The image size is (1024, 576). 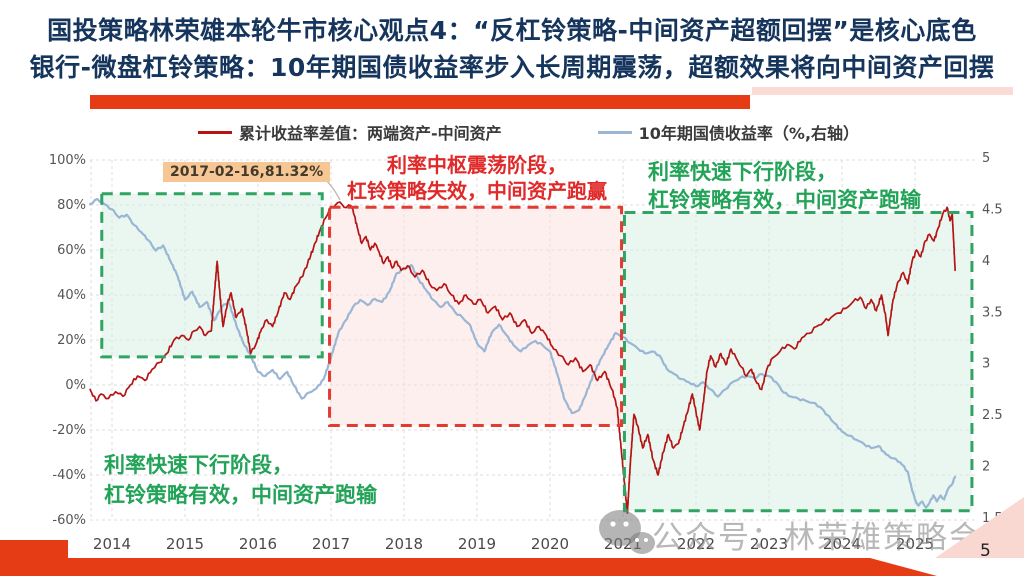 I want to click on svg-text: 5, so click(x=986, y=158).